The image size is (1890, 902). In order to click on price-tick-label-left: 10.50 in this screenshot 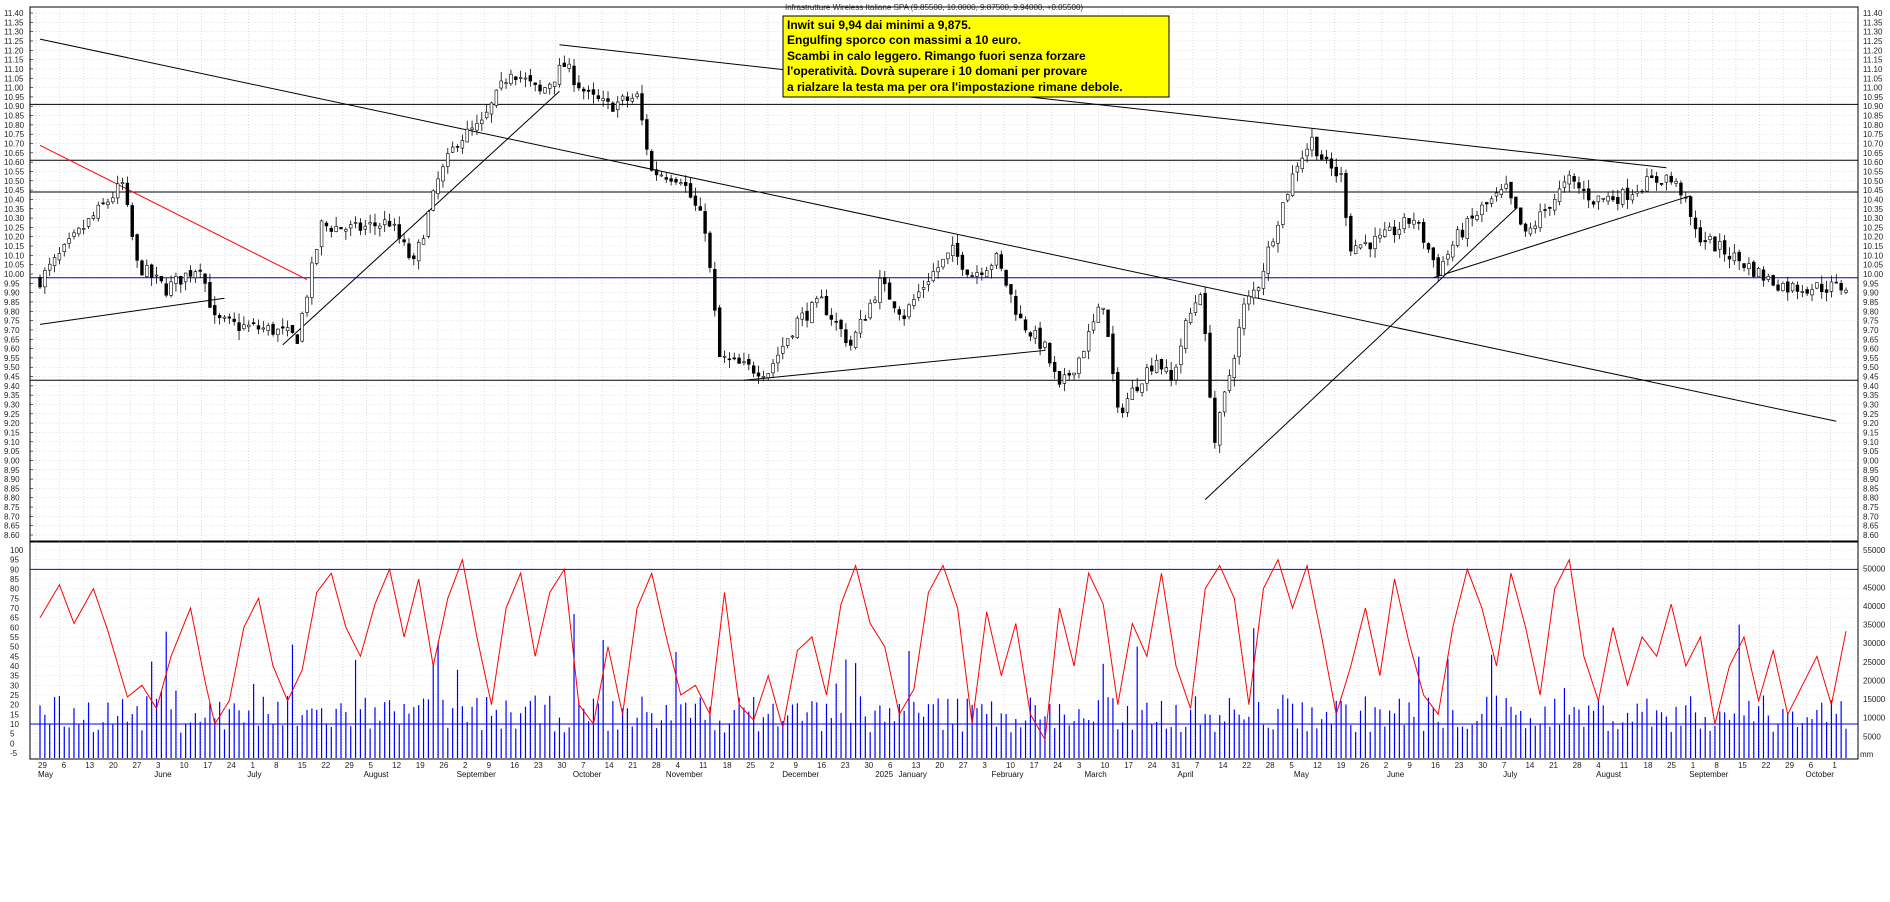, I will do `click(14, 181)`.